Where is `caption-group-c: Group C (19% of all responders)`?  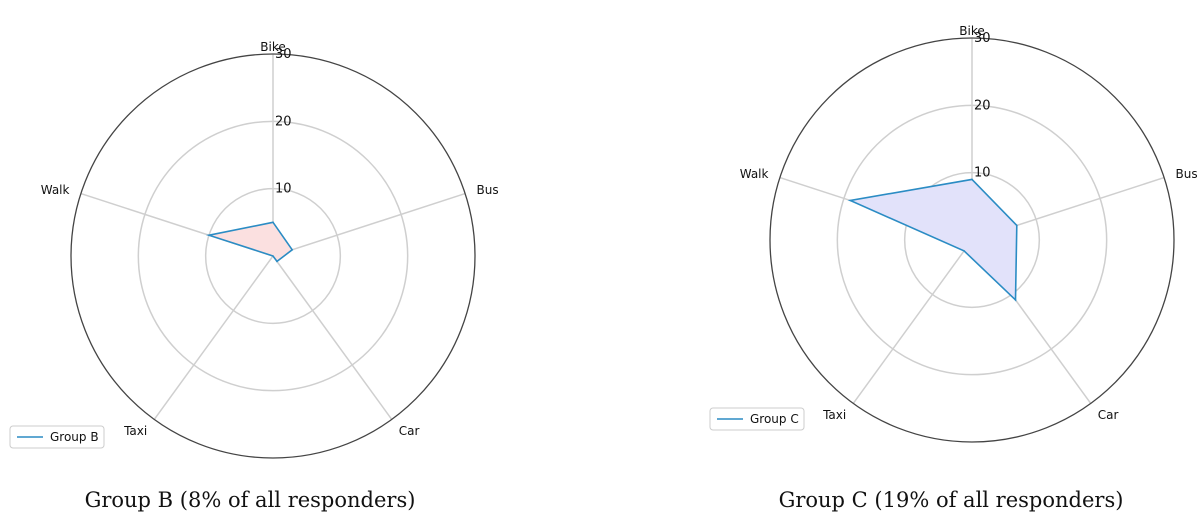 caption-group-c: Group C (19% of all responders) is located at coordinates (951, 500).